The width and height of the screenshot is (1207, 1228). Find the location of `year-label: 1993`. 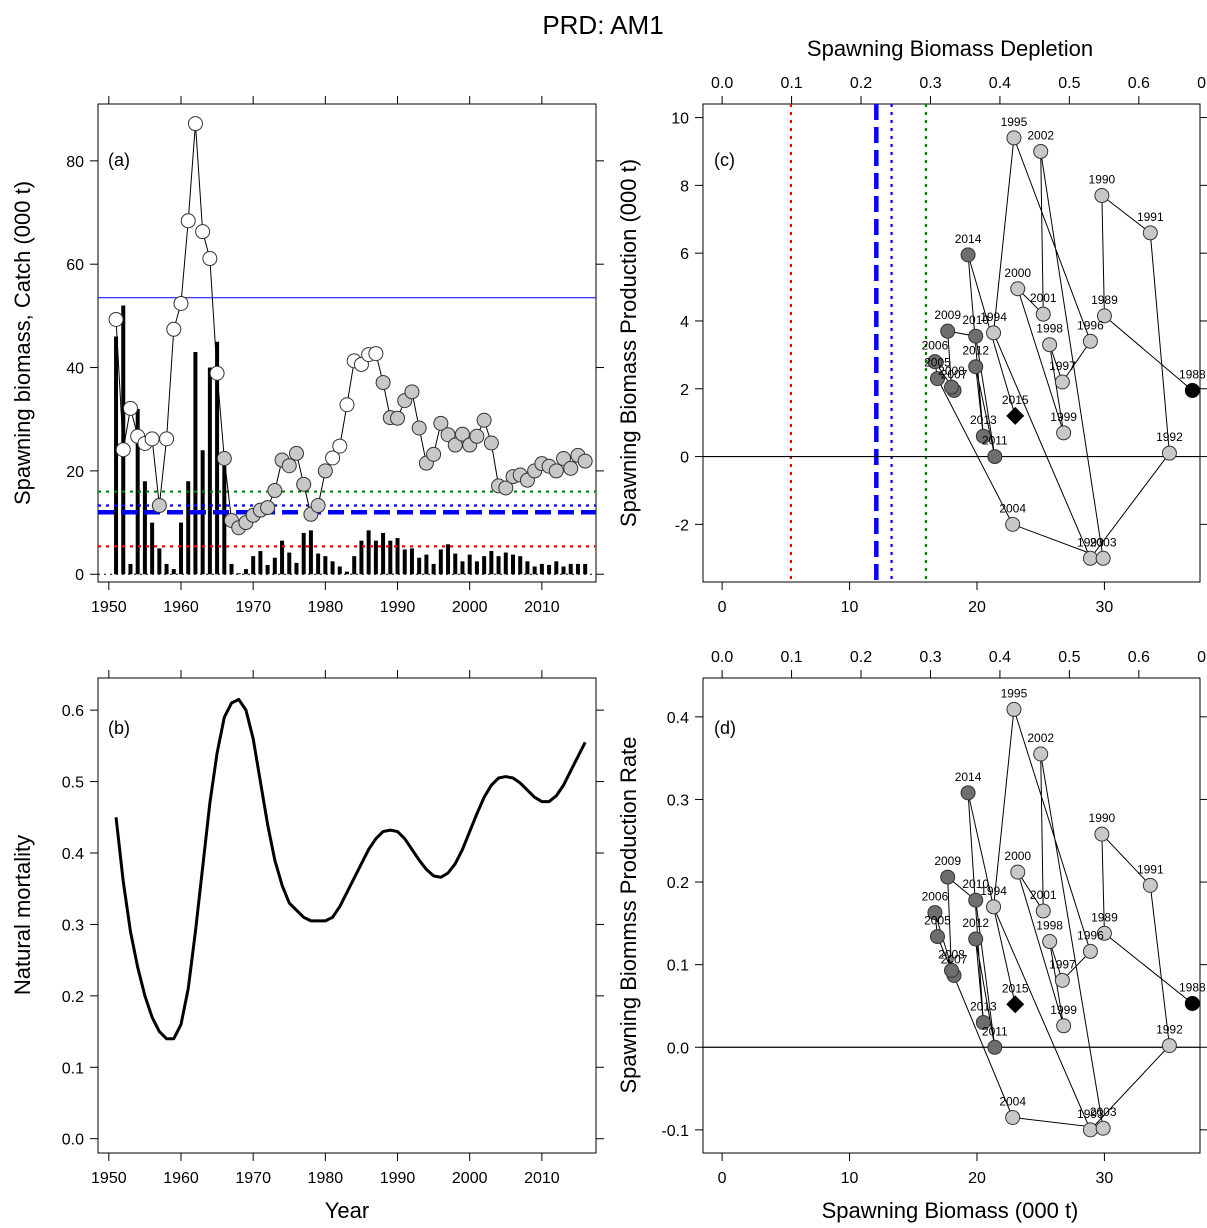

year-label: 1993 is located at coordinates (1090, 542).